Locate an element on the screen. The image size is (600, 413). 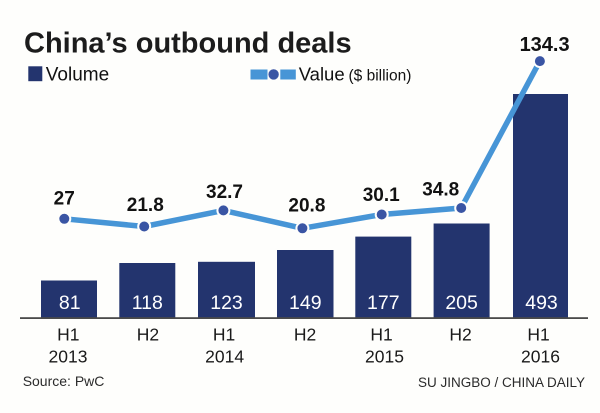
svg-text: Source: PwC is located at coordinates (64, 381).